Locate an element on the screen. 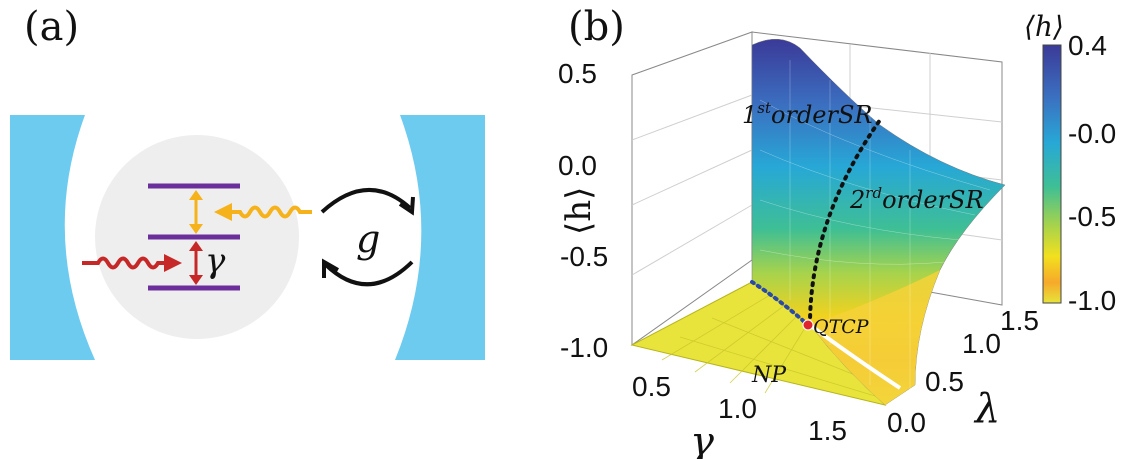 The height and width of the screenshot is (459, 1125). z-tick-0: 0.5 is located at coordinates (577, 73).